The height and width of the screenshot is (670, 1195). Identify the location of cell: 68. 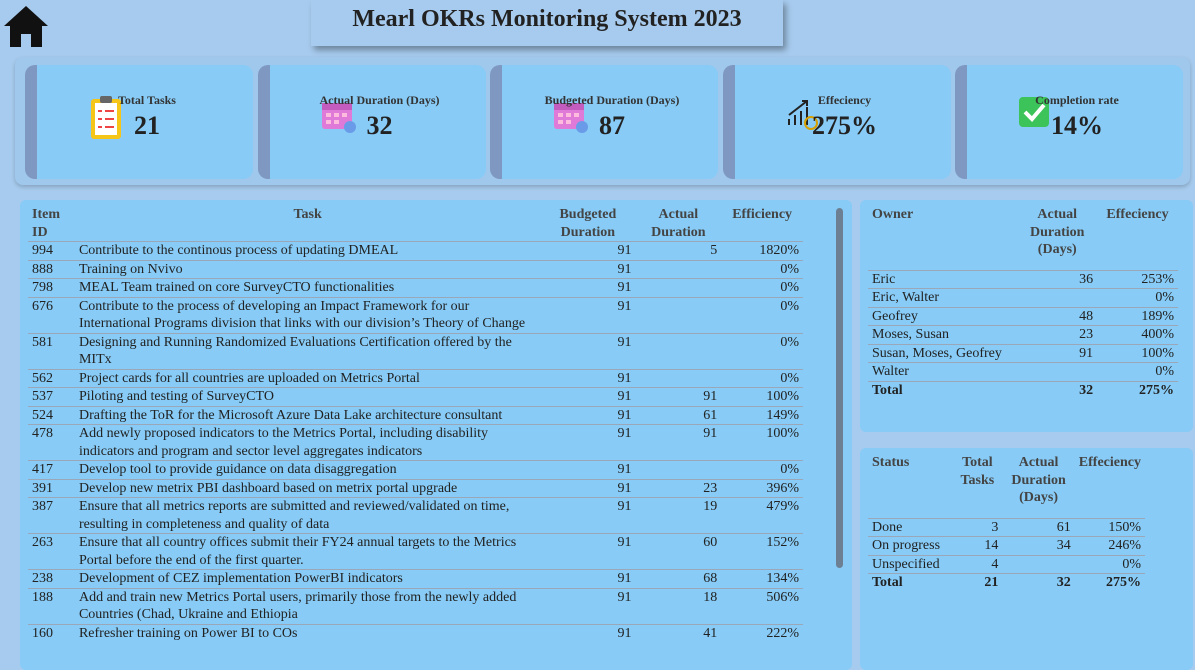
(678, 578).